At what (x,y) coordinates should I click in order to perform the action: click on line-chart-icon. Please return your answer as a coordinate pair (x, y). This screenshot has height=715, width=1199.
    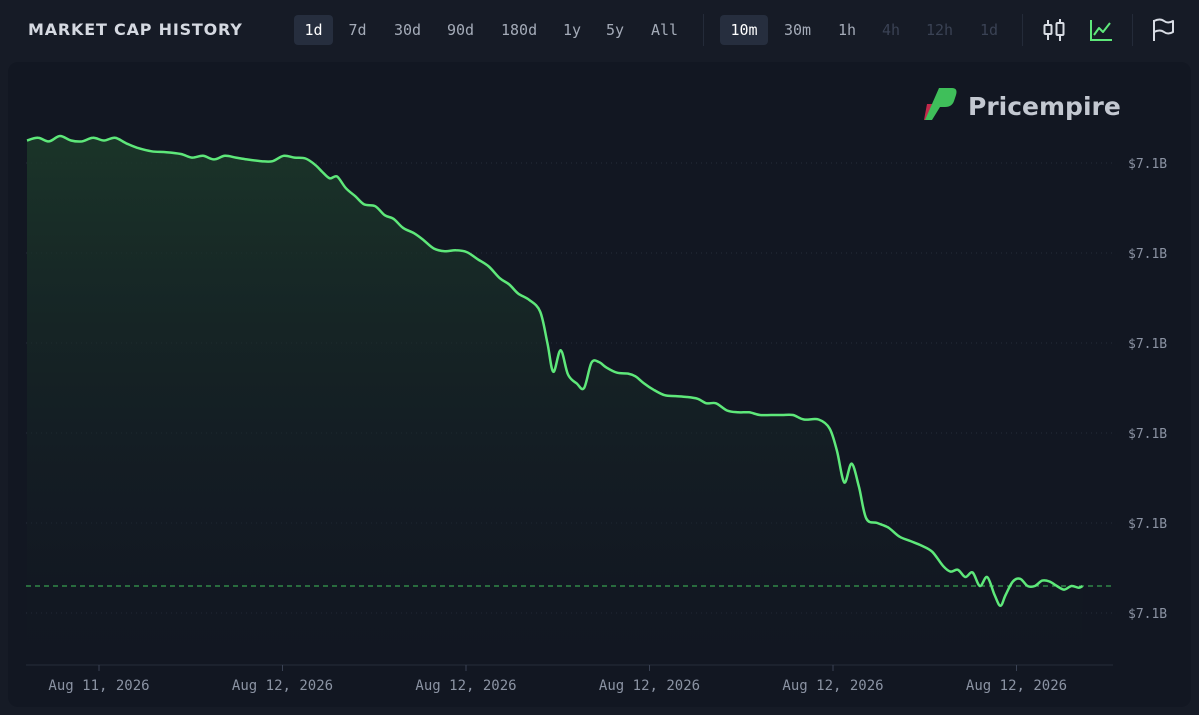
    Looking at the image, I should click on (1101, 30).